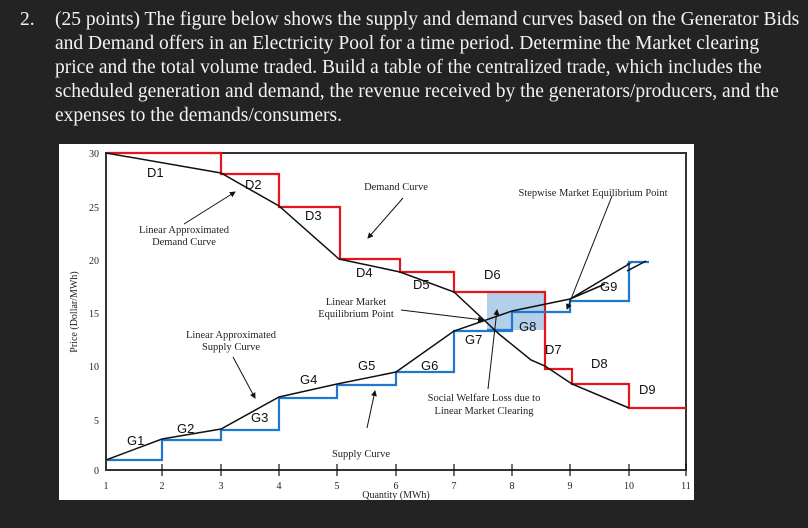  I want to click on x-axis-tick-marks, so click(424, 470).